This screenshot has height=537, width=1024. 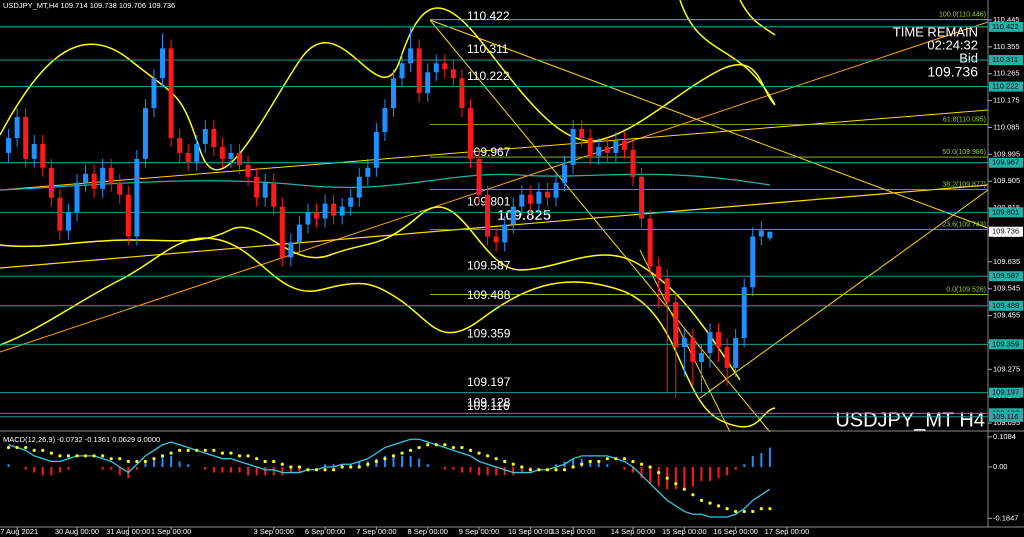 I want to click on fib-label: 100.0(110.446), so click(x=962, y=15).